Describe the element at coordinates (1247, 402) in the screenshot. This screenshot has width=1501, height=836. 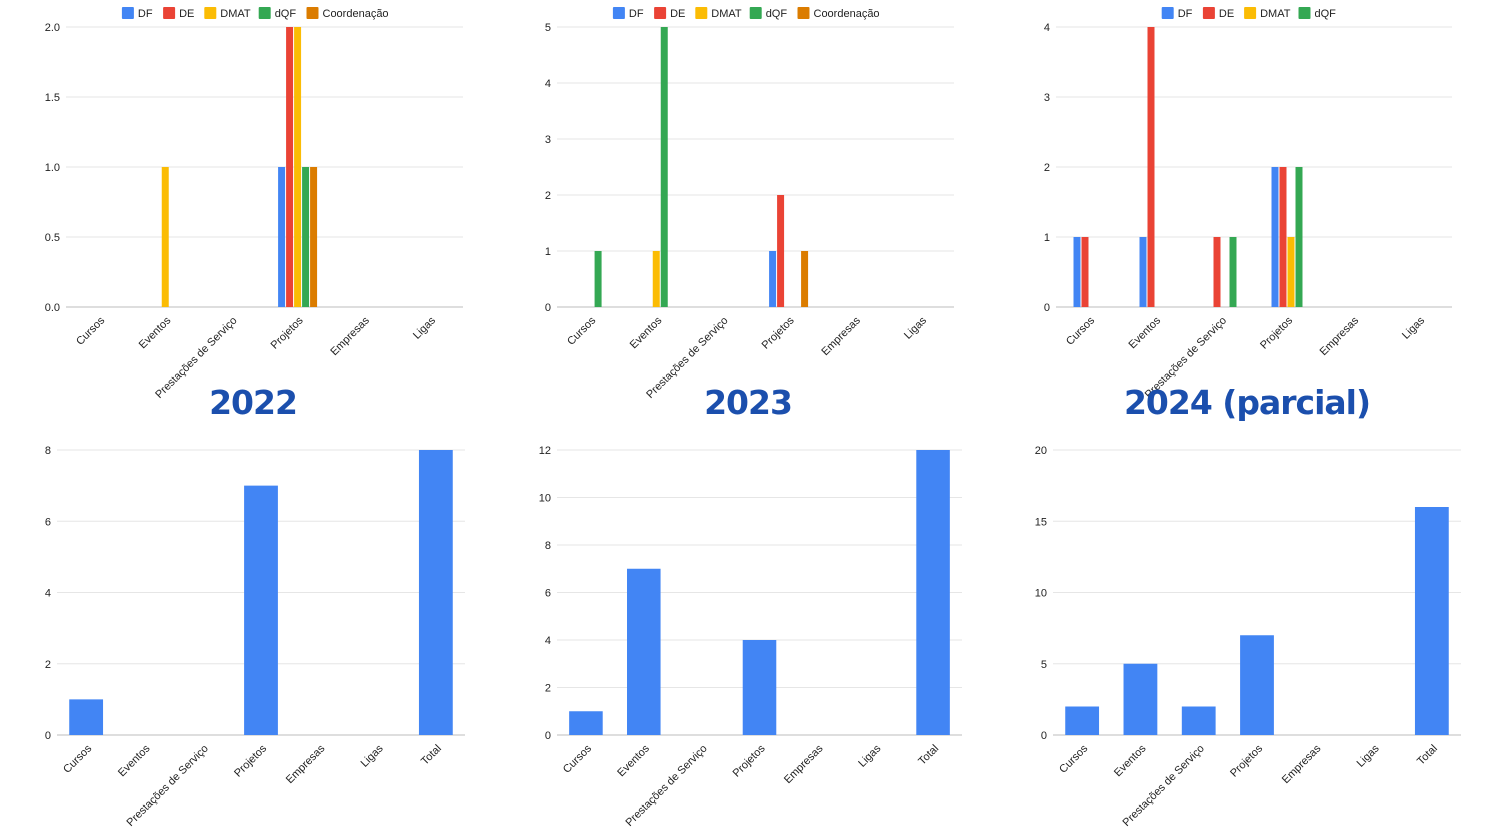
I see `year-title-2024: 2024 (parcial)` at that location.